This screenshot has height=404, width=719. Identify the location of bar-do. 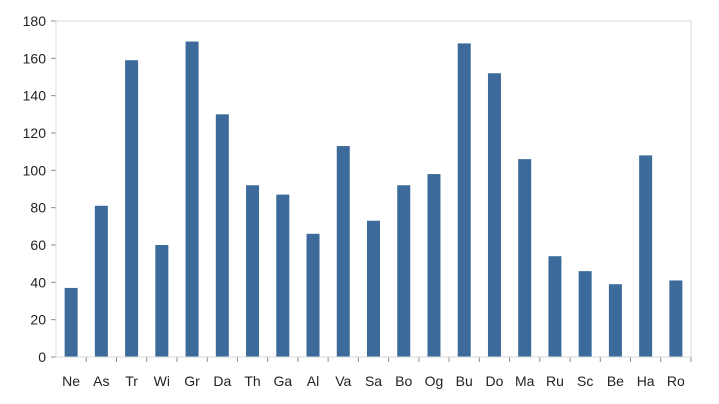
(494, 215).